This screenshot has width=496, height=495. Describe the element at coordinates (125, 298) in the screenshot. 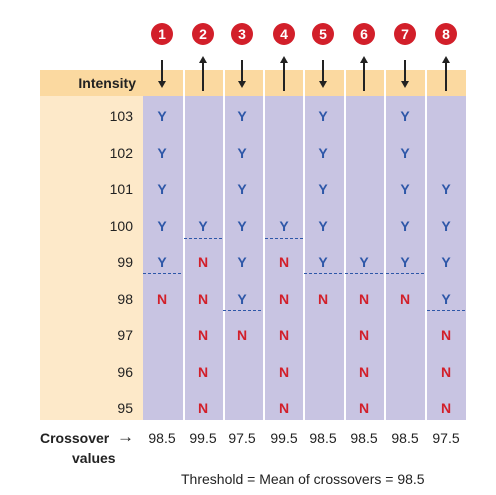

I see `intensity-value: 98` at that location.